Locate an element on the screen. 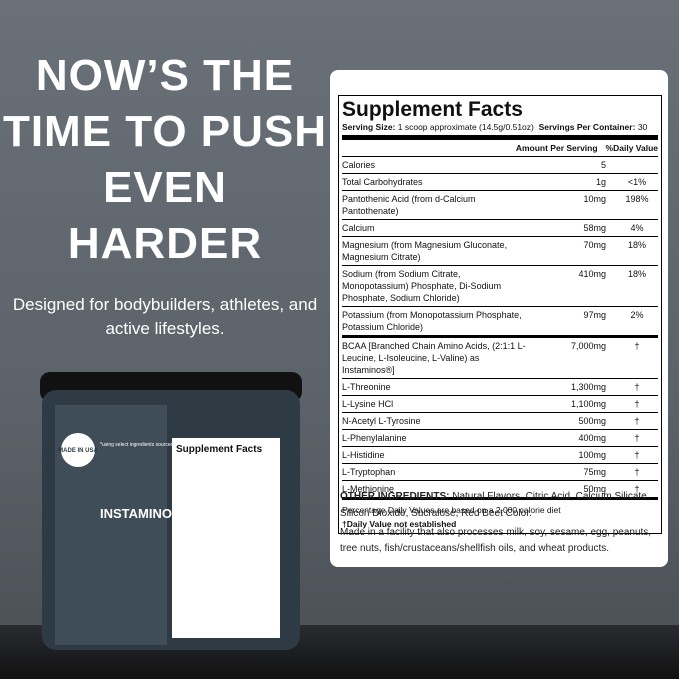  facts-row: L-Histidine 100mg † is located at coordinates (500, 455).